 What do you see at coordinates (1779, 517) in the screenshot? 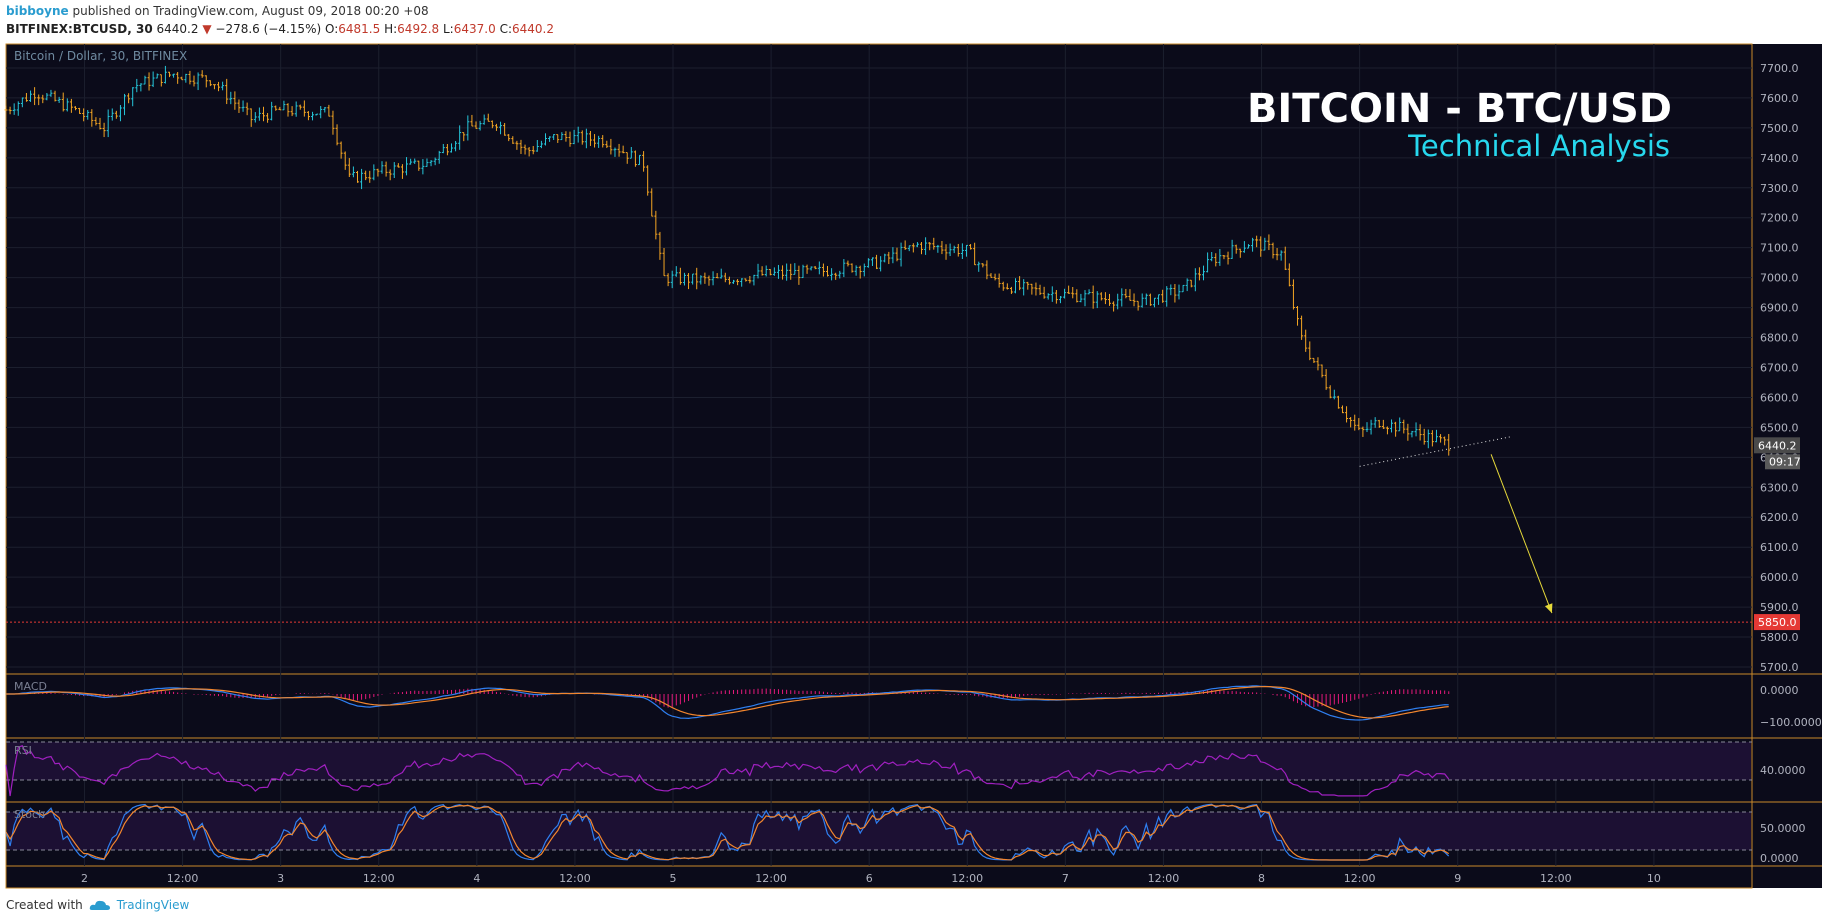
I see `y-tick-label: 6200.0` at bounding box center [1779, 517].